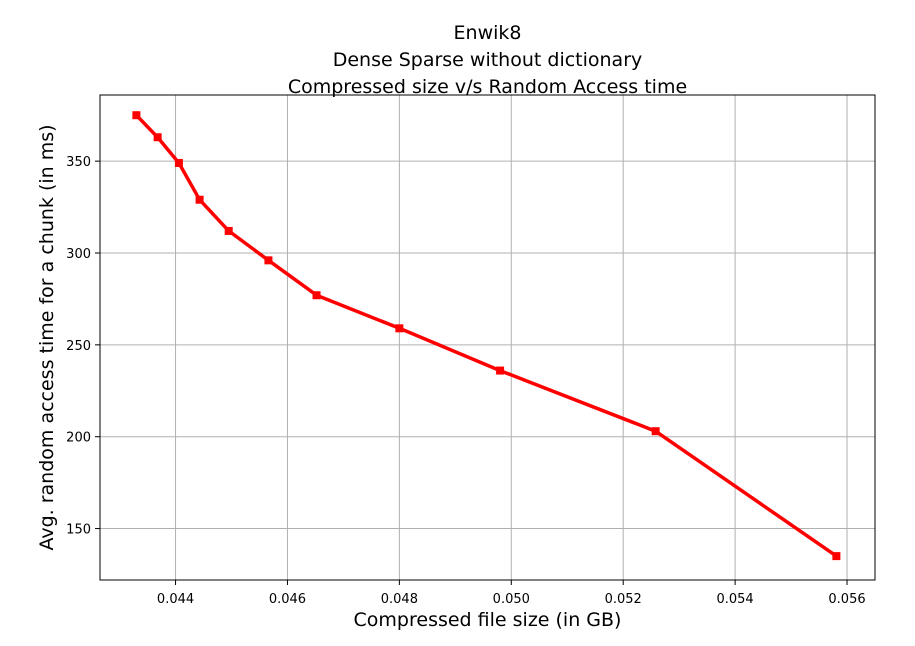 This screenshot has width=915, height=646. Describe the element at coordinates (488, 620) in the screenshot. I see `x-axis-label: Compressed file size (in GB)` at that location.